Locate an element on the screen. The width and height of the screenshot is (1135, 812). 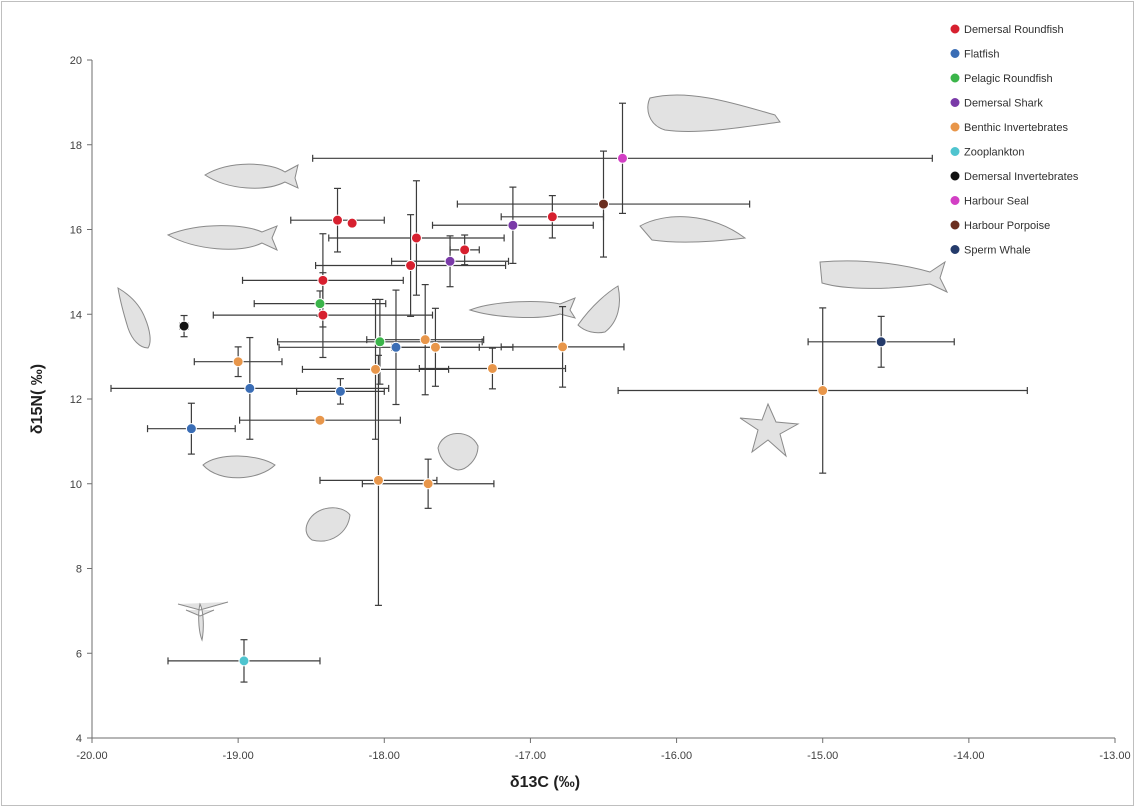
legend-label: Demersal Invertebrates is located at coordinates (1021, 177).